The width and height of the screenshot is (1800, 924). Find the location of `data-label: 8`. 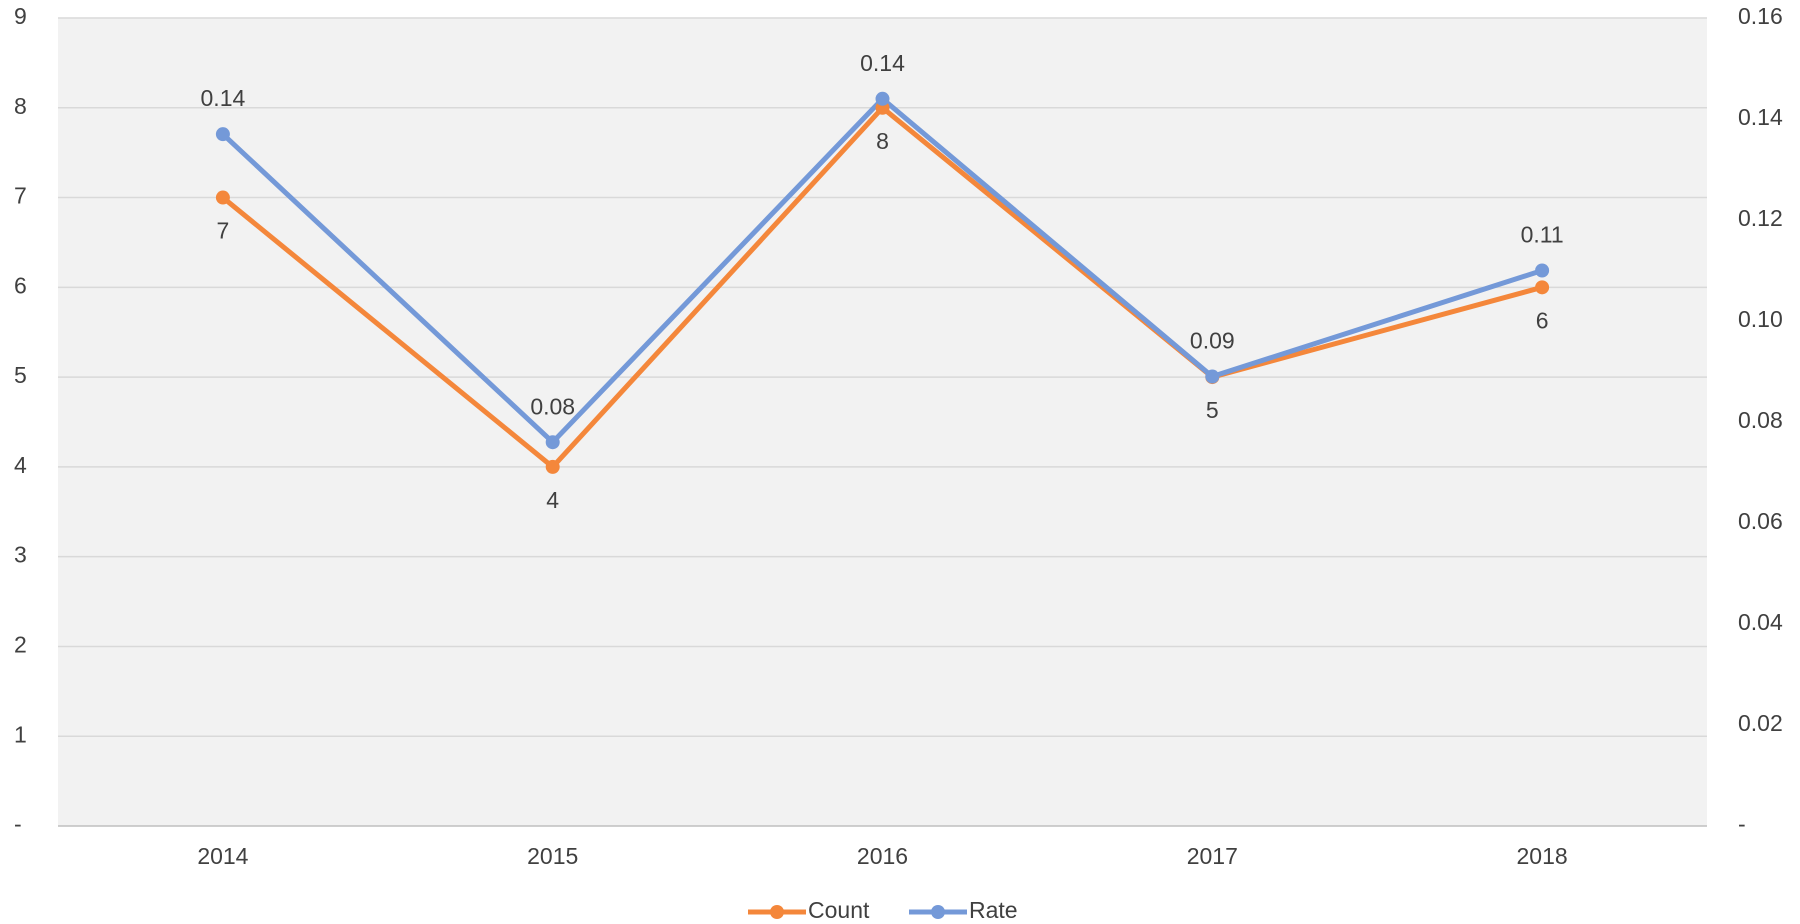

data-label: 8 is located at coordinates (882, 141).